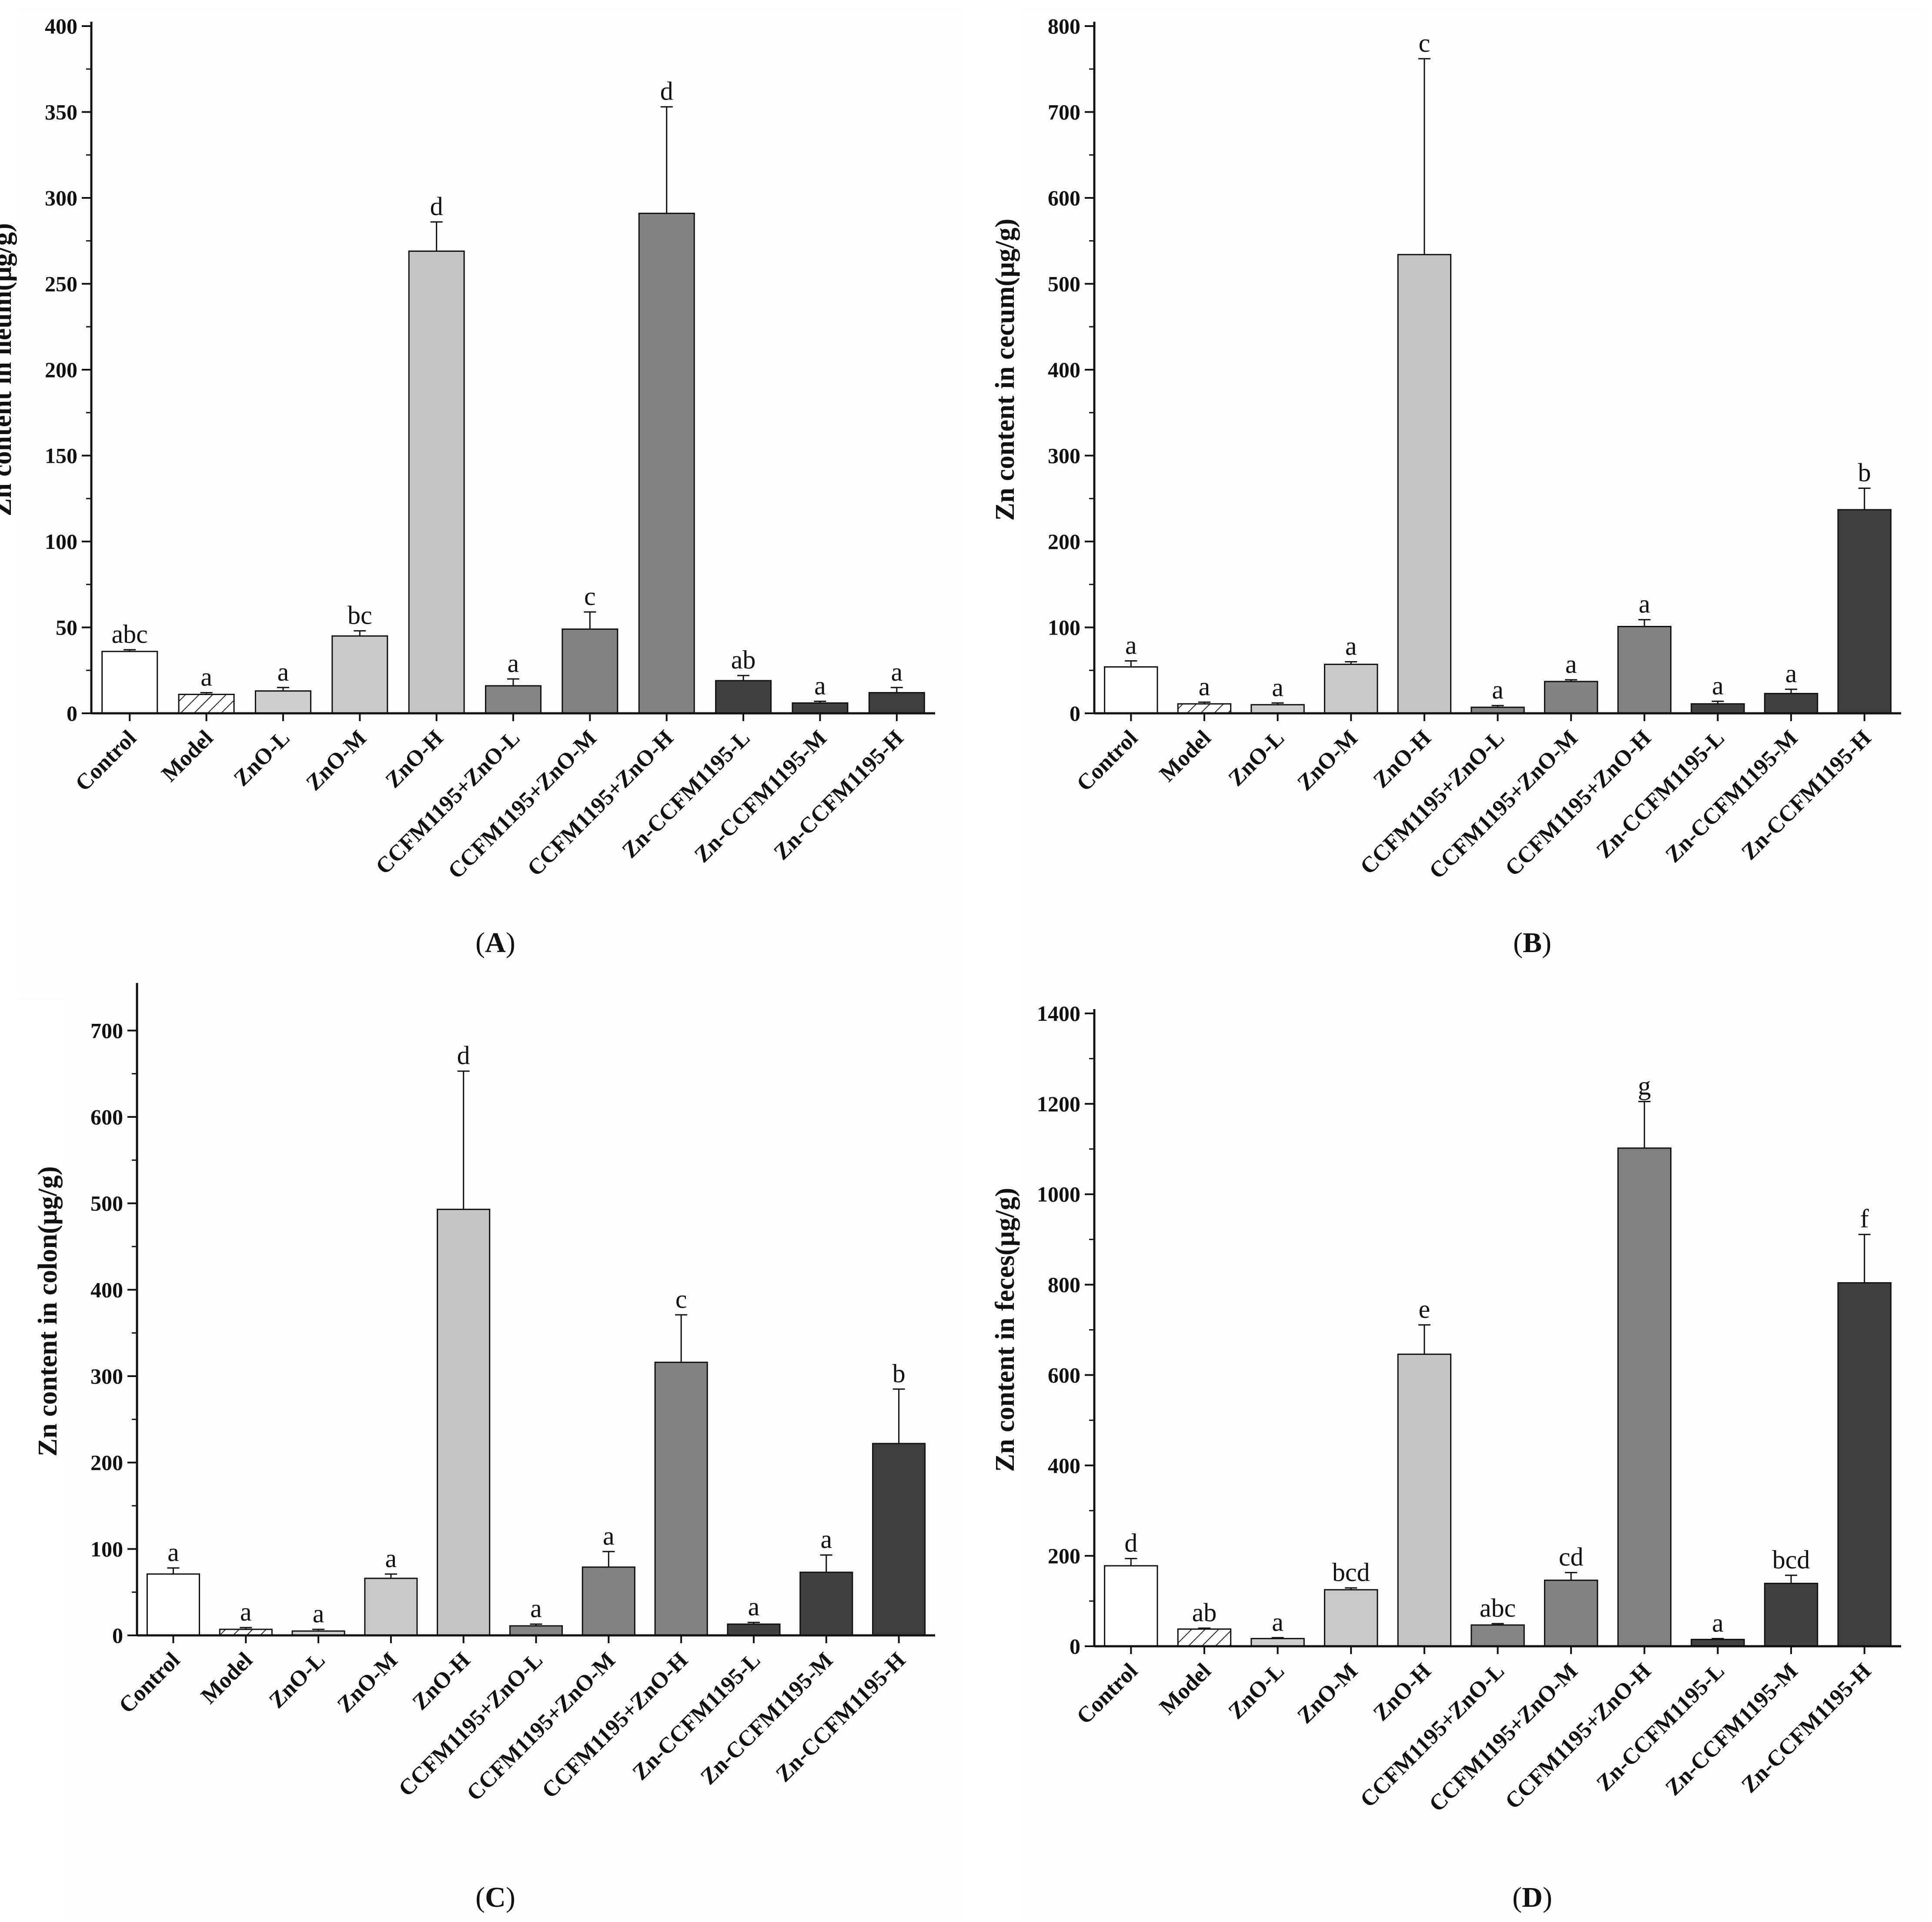  Describe the element at coordinates (899, 1373) in the screenshot. I see `significance-letter: b` at that location.